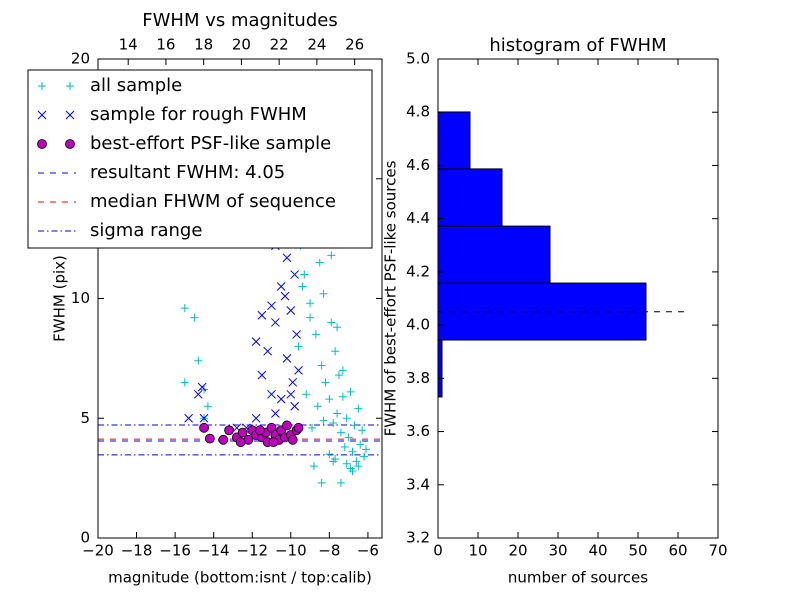  What do you see at coordinates (210, 143) in the screenshot?
I see `legend-label: best-effort PSF-like sample` at bounding box center [210, 143].